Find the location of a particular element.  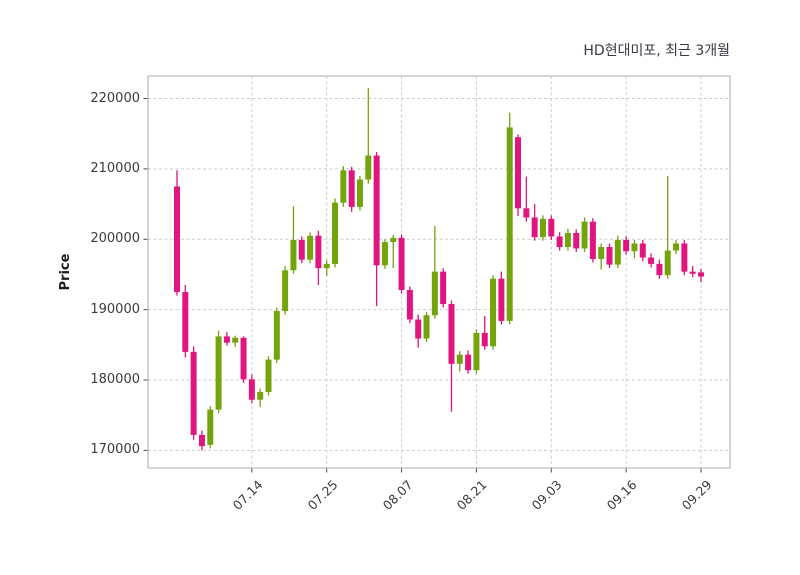

y-tick-label: 200000 is located at coordinates (115, 239).